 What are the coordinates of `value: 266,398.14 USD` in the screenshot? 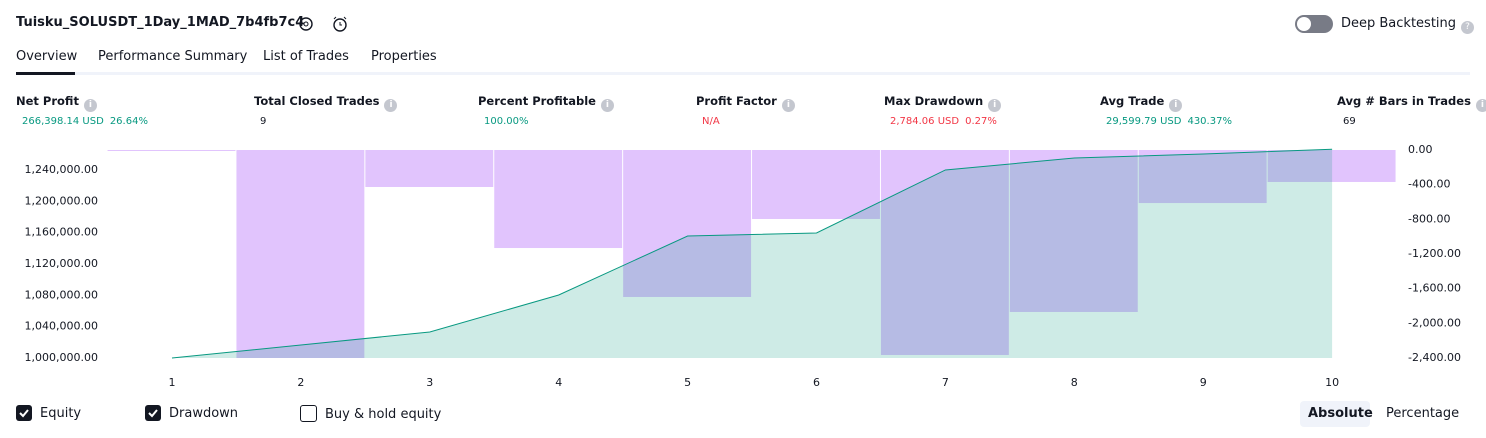 It's located at (63, 121).